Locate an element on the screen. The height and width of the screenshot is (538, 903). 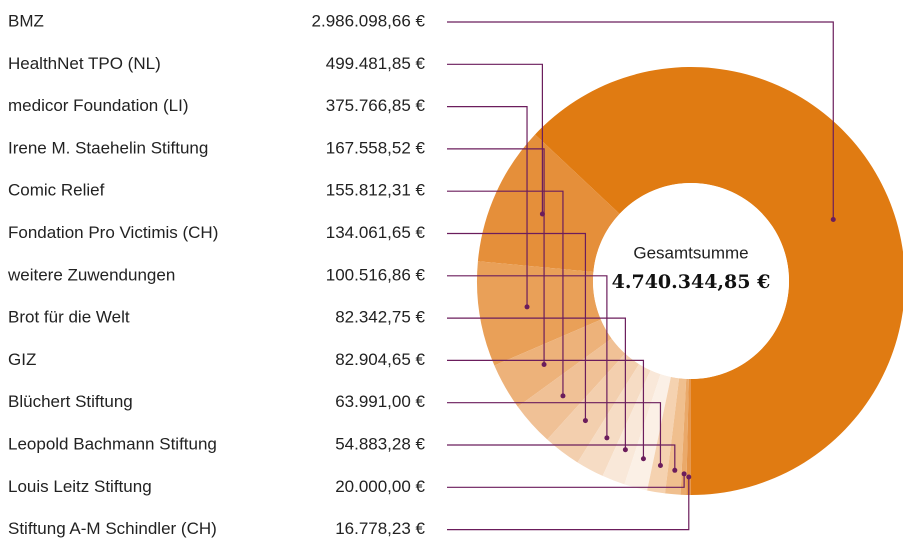
value-label: 82.342,75 € is located at coordinates (380, 317).